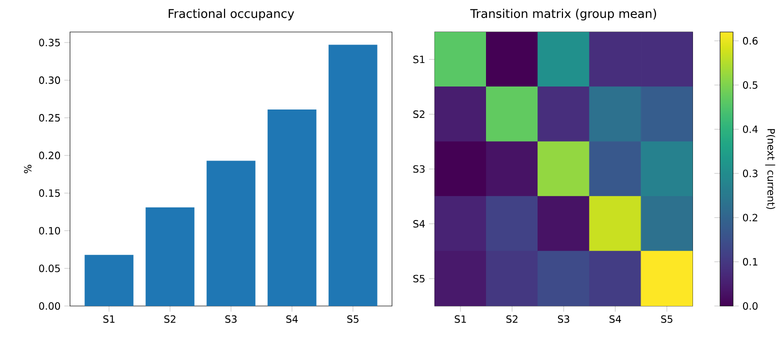 The height and width of the screenshot is (340, 784). I want to click on y-tick-label: S3, so click(419, 169).